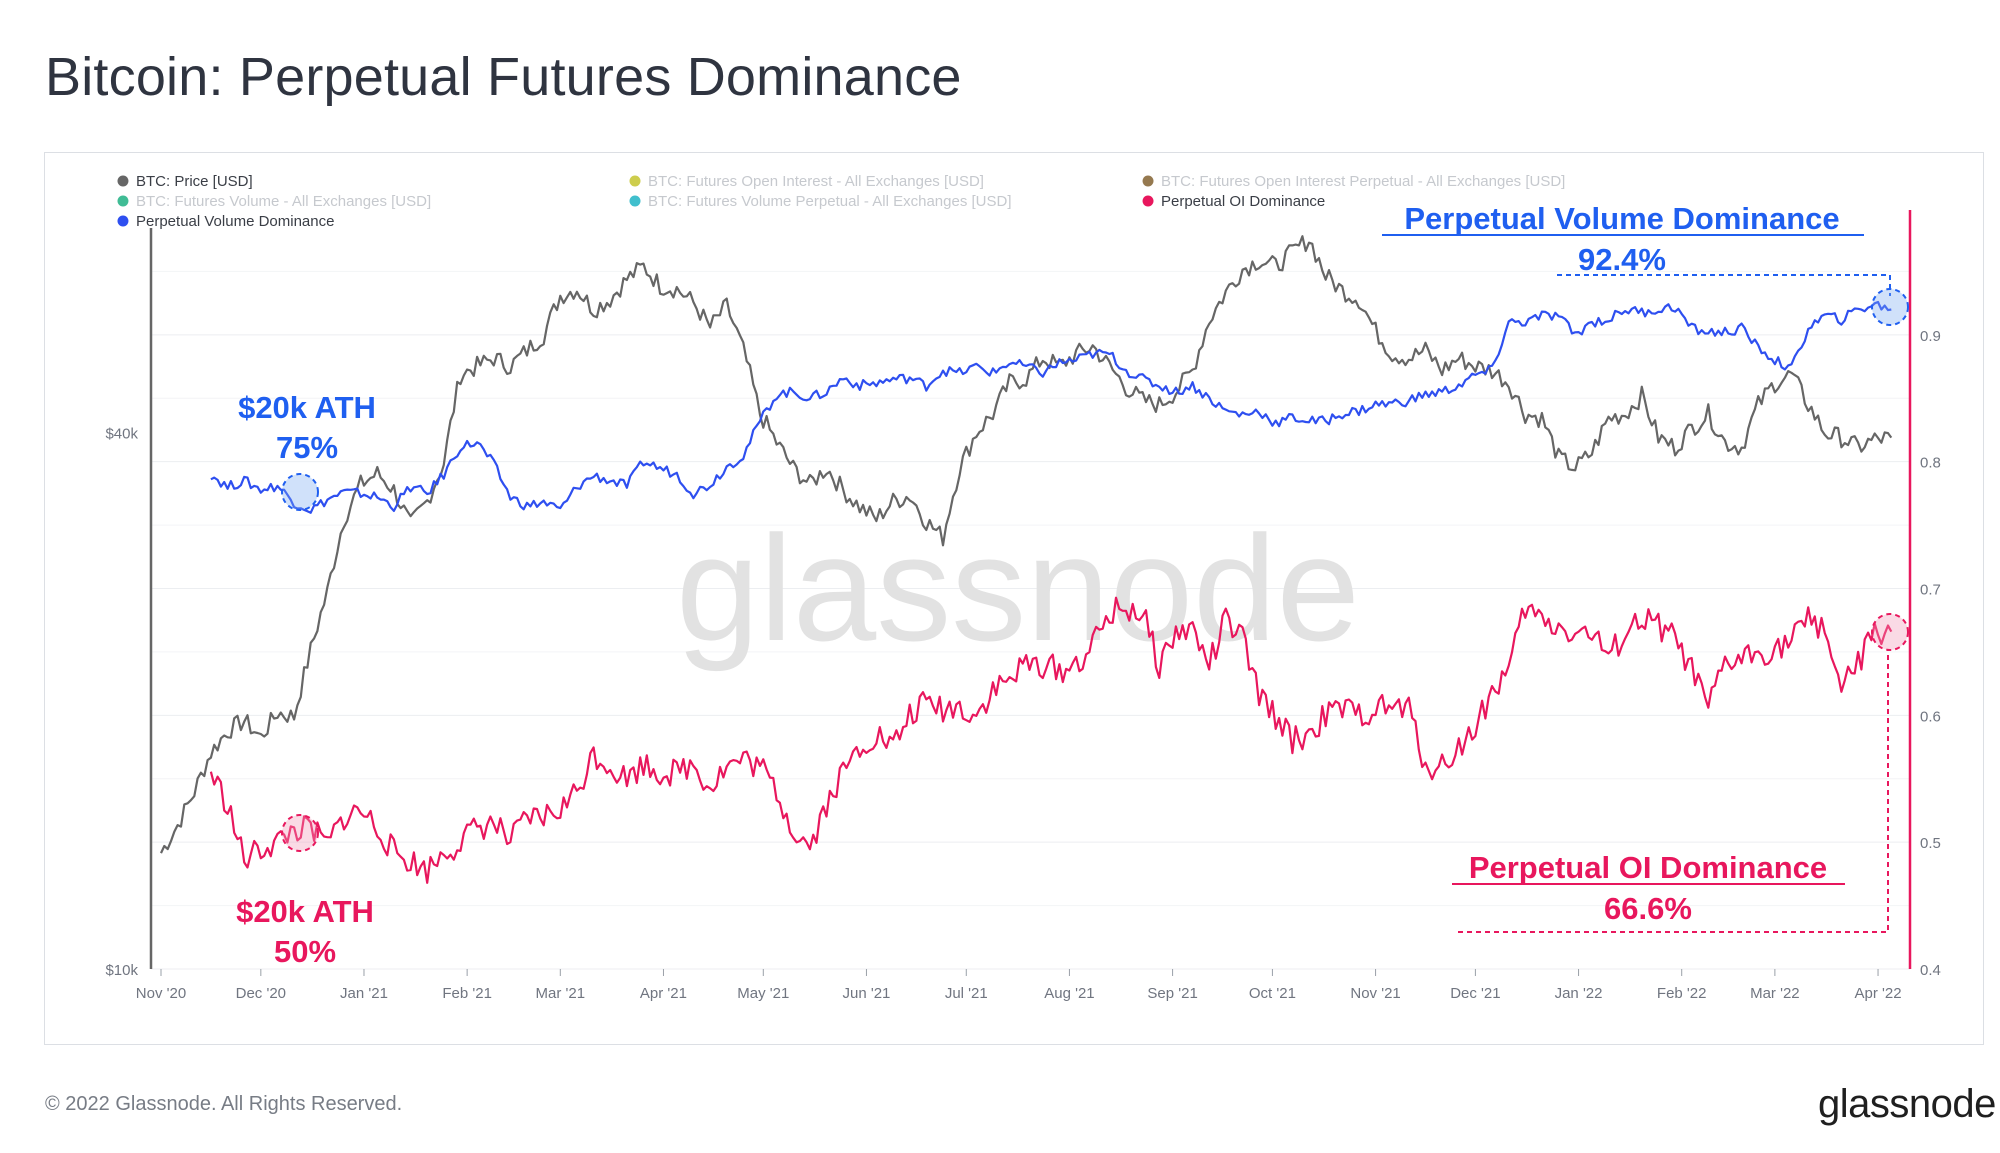 This screenshot has width=2000, height=1153. What do you see at coordinates (1272, 993) in the screenshot?
I see `x-tick-label: Oct '21` at bounding box center [1272, 993].